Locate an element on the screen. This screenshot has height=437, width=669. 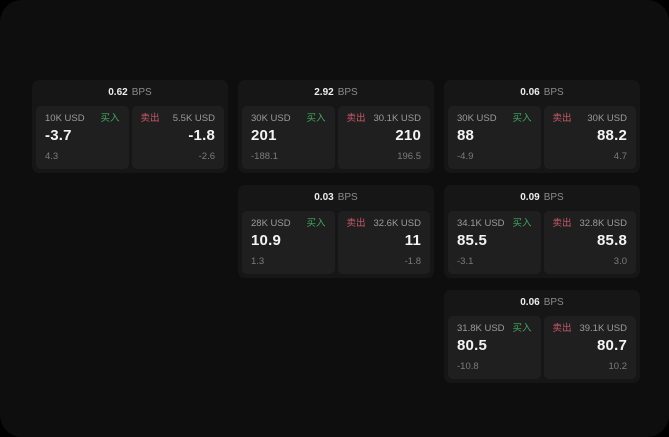
buy-panel: 31.8K USD 买入 80.5 -10.8 is located at coordinates (494, 347).